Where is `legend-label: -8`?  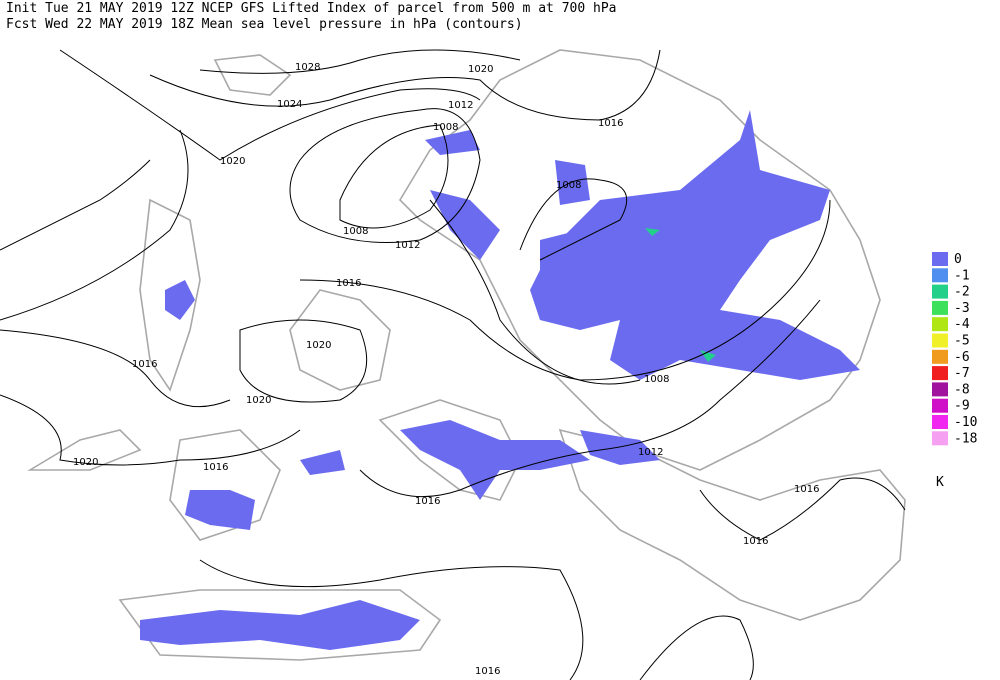 legend-label: -8 is located at coordinates (962, 389).